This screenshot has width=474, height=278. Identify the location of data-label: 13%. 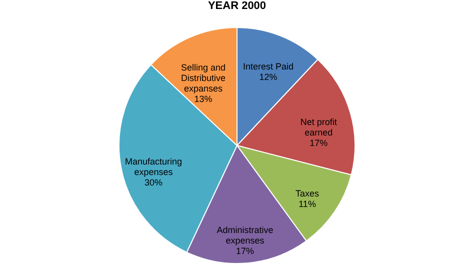
(203, 99).